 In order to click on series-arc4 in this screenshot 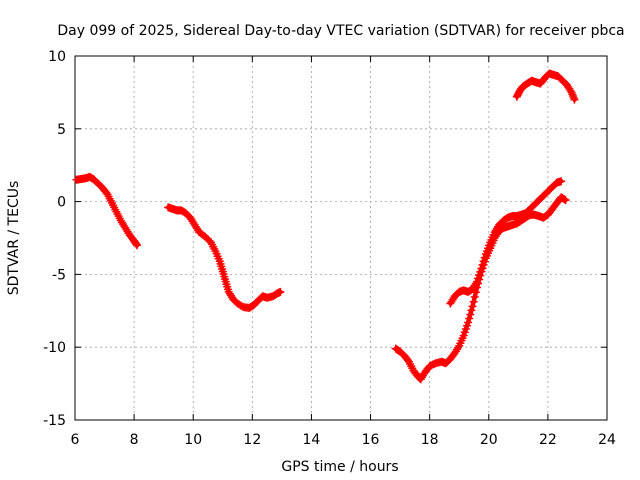, I will do `click(506, 242)`.